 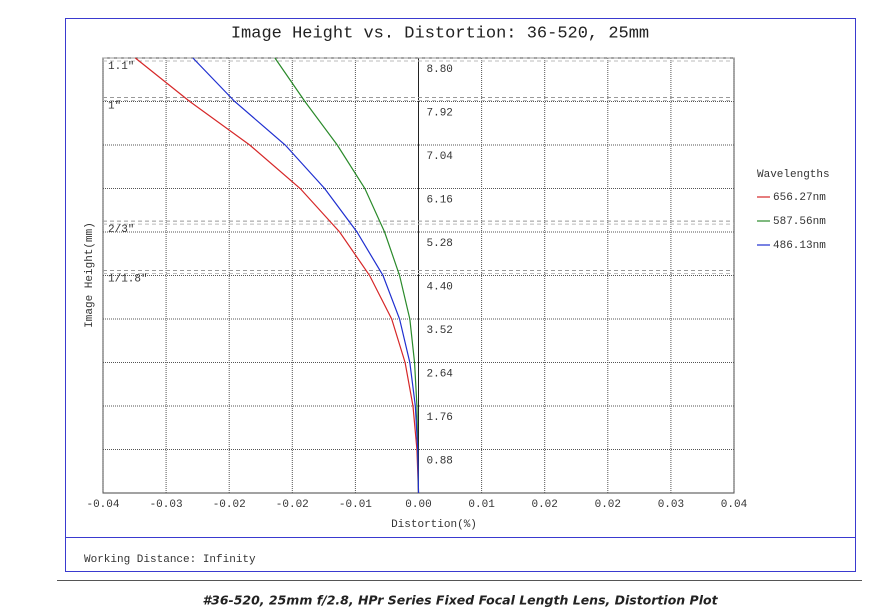 I want to click on y-tick-label: 1.76, so click(x=440, y=418).